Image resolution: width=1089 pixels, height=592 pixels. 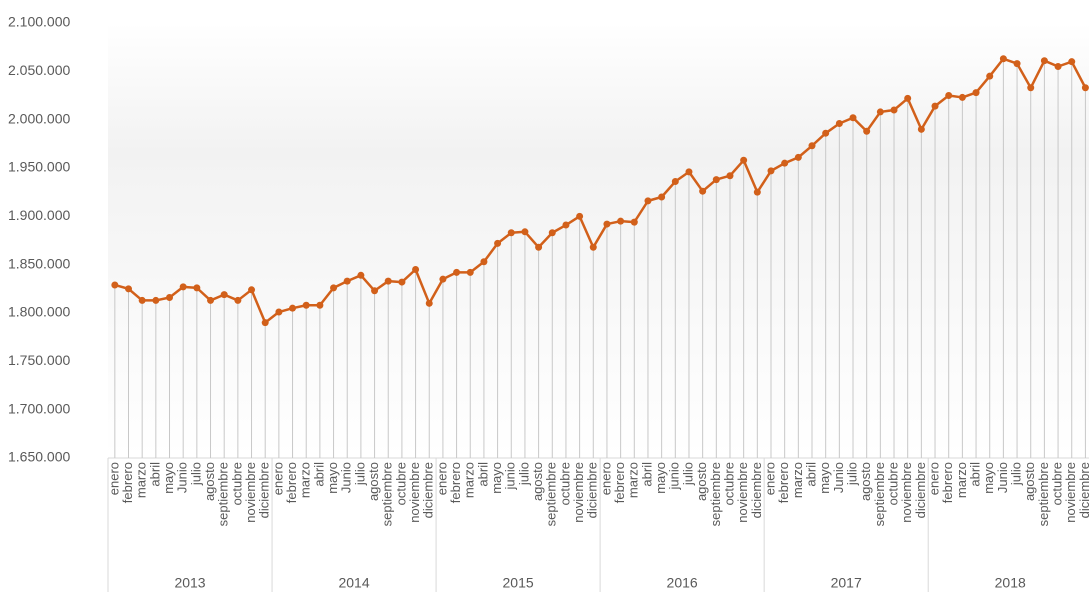 I want to click on year-label: 2017, so click(x=846, y=583).